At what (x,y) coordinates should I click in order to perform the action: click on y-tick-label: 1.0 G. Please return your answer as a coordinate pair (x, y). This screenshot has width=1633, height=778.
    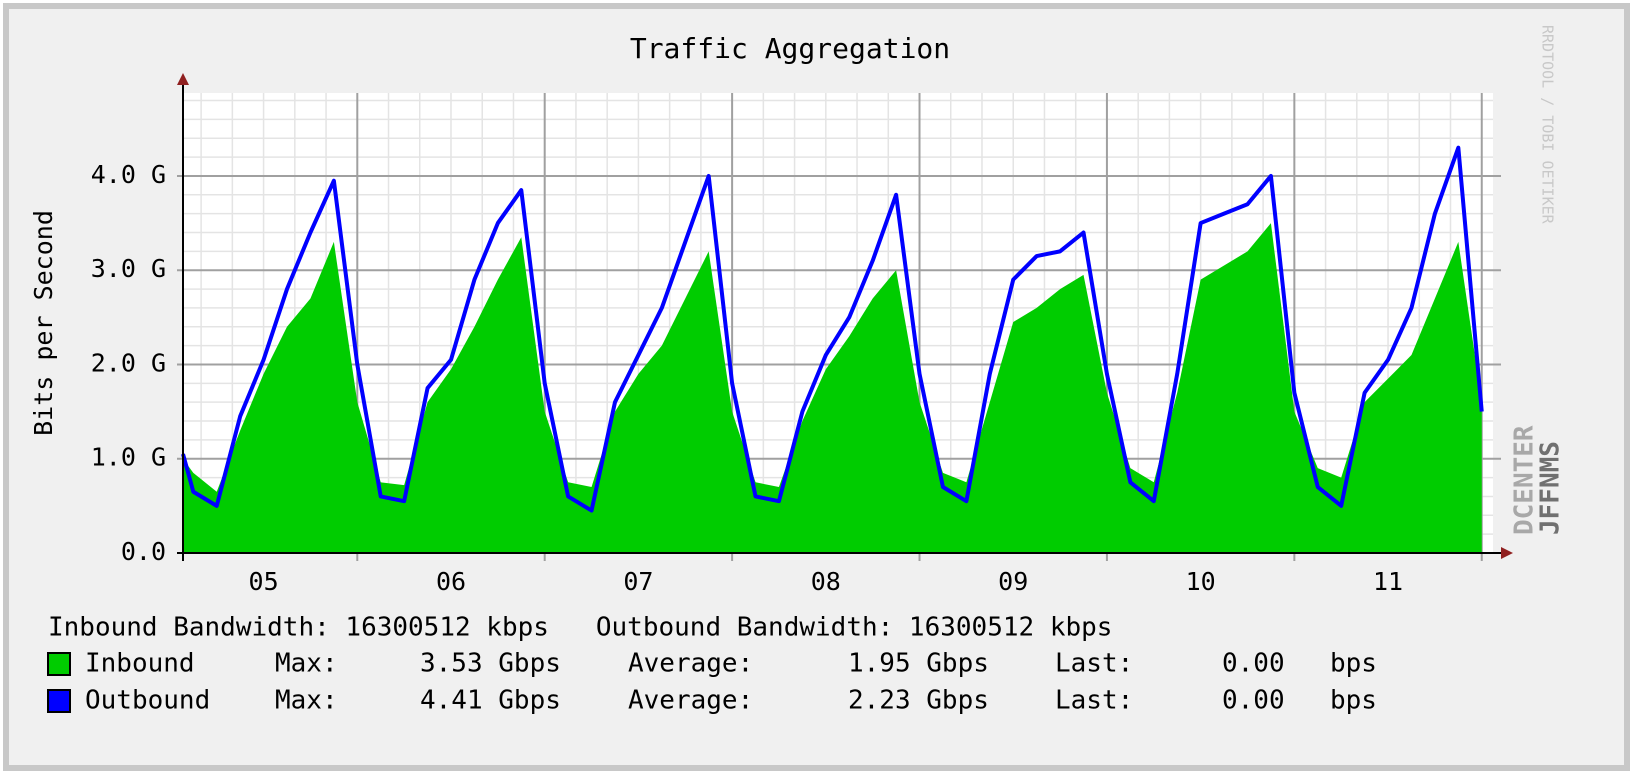
    Looking at the image, I should click on (128, 457).